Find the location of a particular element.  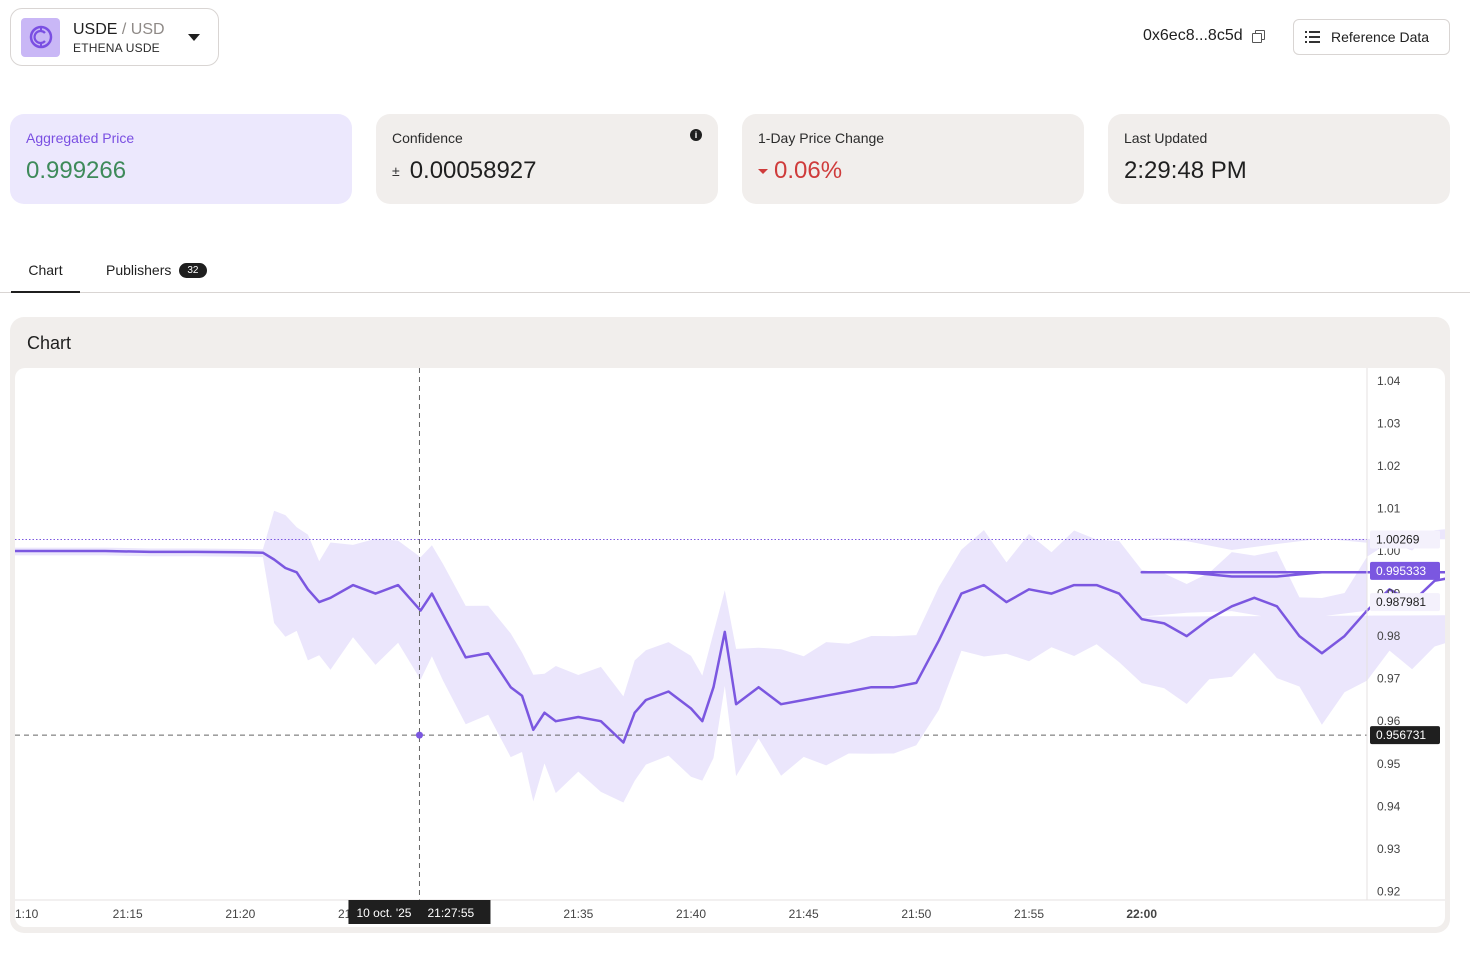

y-tick-label: 0.94 is located at coordinates (1389, 806).